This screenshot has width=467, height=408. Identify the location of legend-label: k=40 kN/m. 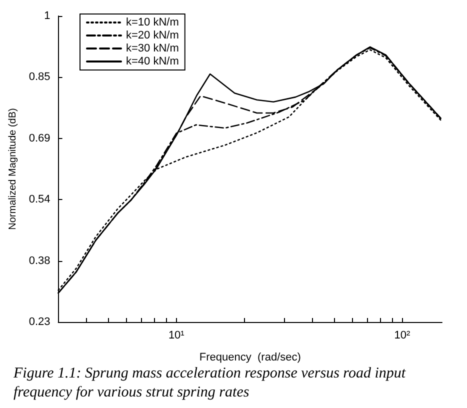
(152, 62).